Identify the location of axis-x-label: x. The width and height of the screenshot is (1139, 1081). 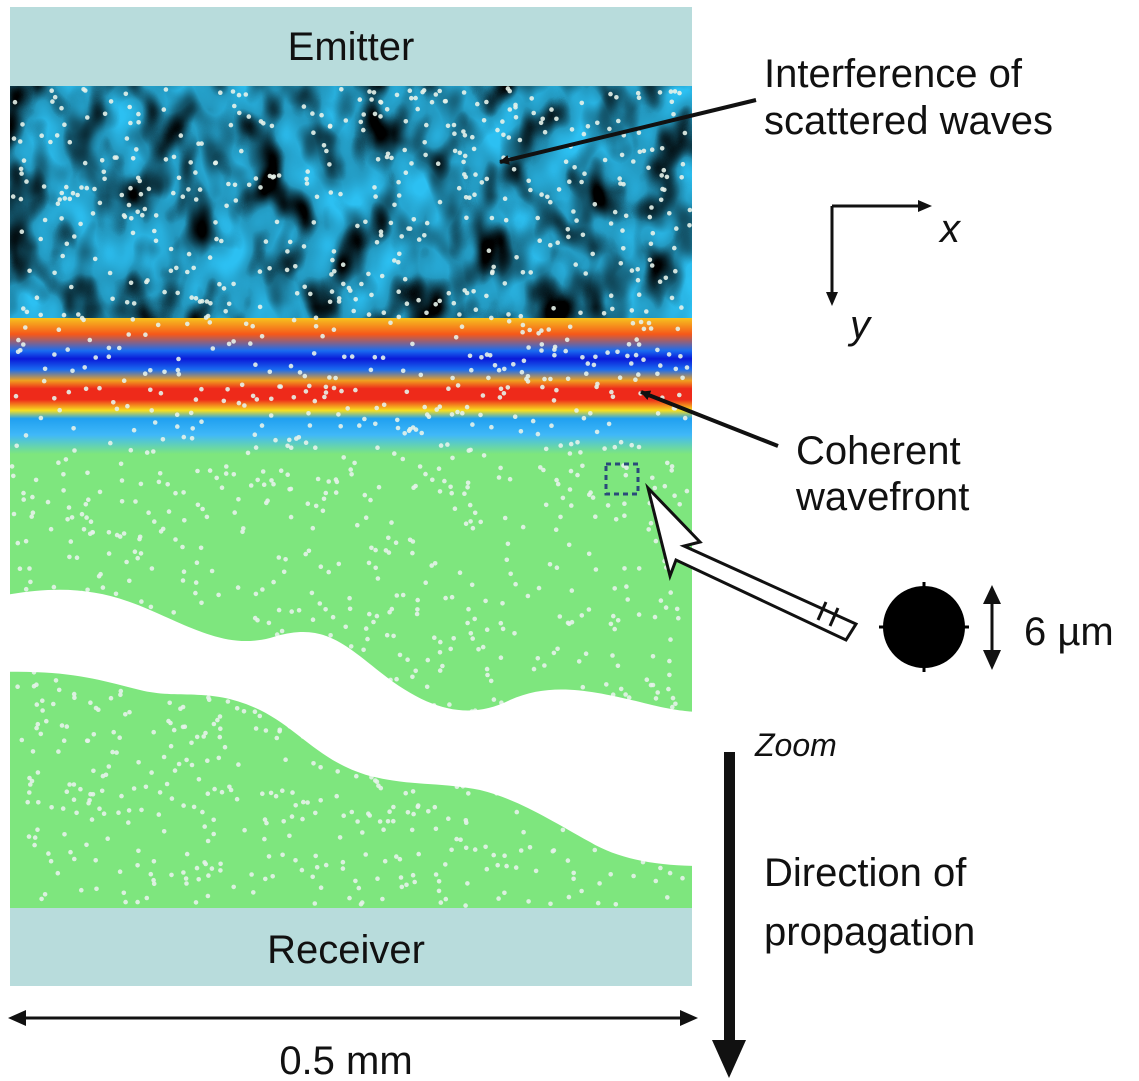
(950, 229).